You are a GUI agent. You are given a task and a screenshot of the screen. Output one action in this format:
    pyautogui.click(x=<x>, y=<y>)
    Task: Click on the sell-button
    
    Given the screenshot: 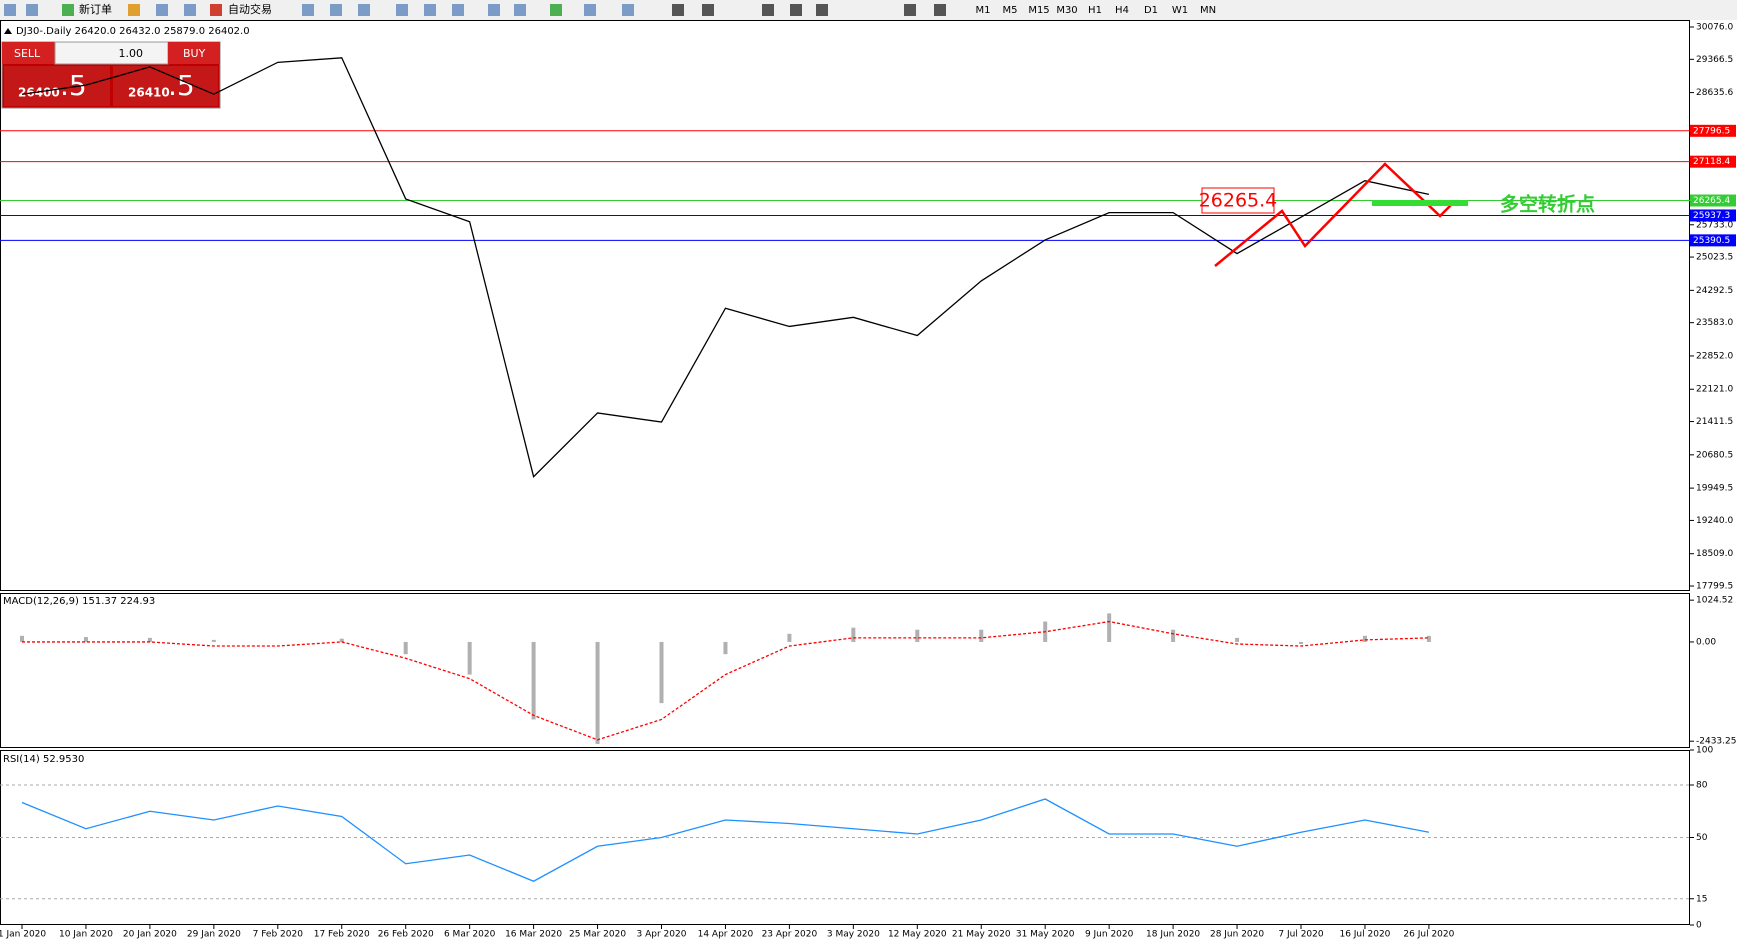 What is the action you would take?
    pyautogui.click(x=28, y=53)
    